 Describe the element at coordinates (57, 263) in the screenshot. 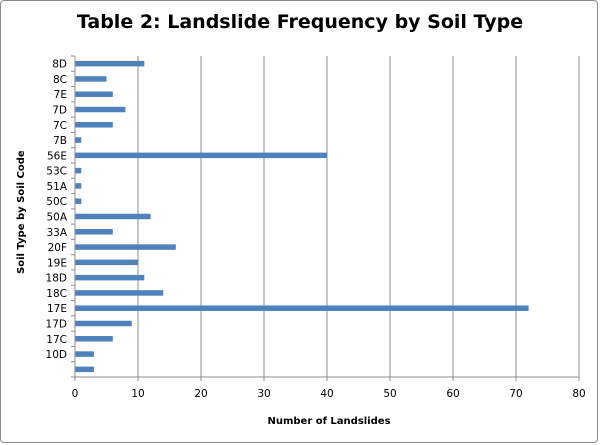

I see `y-tick-label: 19E` at that location.